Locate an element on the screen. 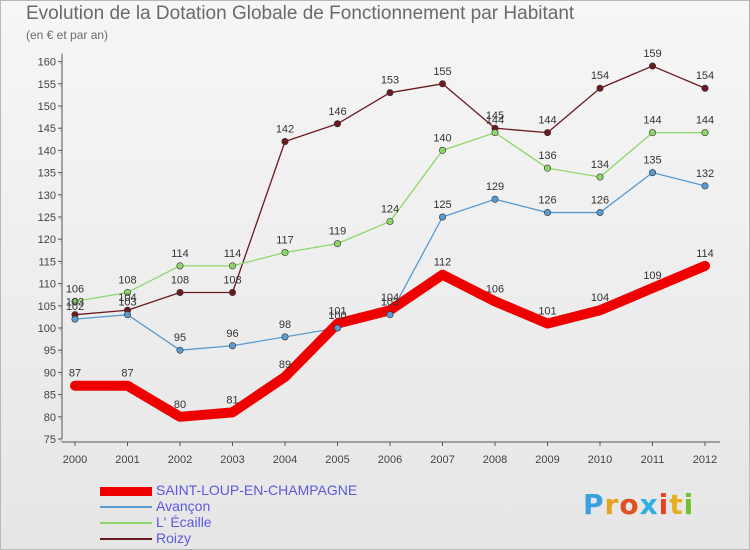  x-tick-label: 2001 is located at coordinates (127, 460).